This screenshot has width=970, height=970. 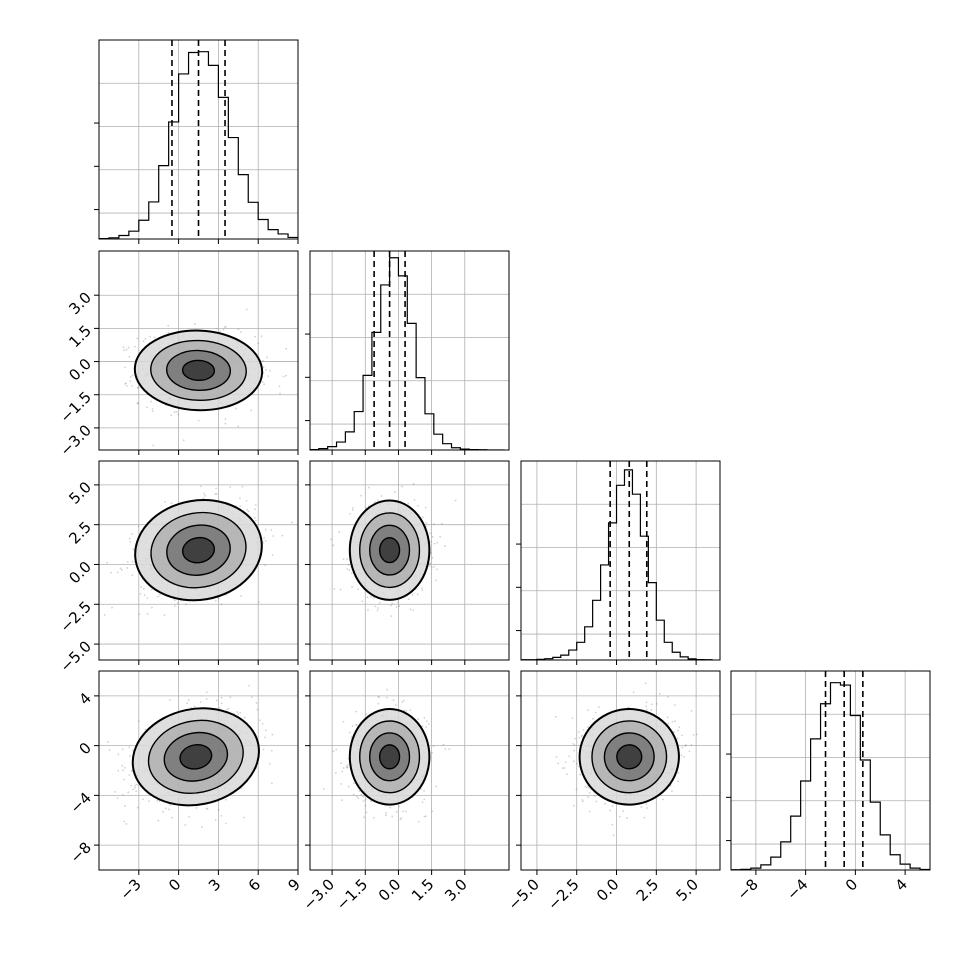 I want to click on panel-r2-c2, so click(x=618, y=562).